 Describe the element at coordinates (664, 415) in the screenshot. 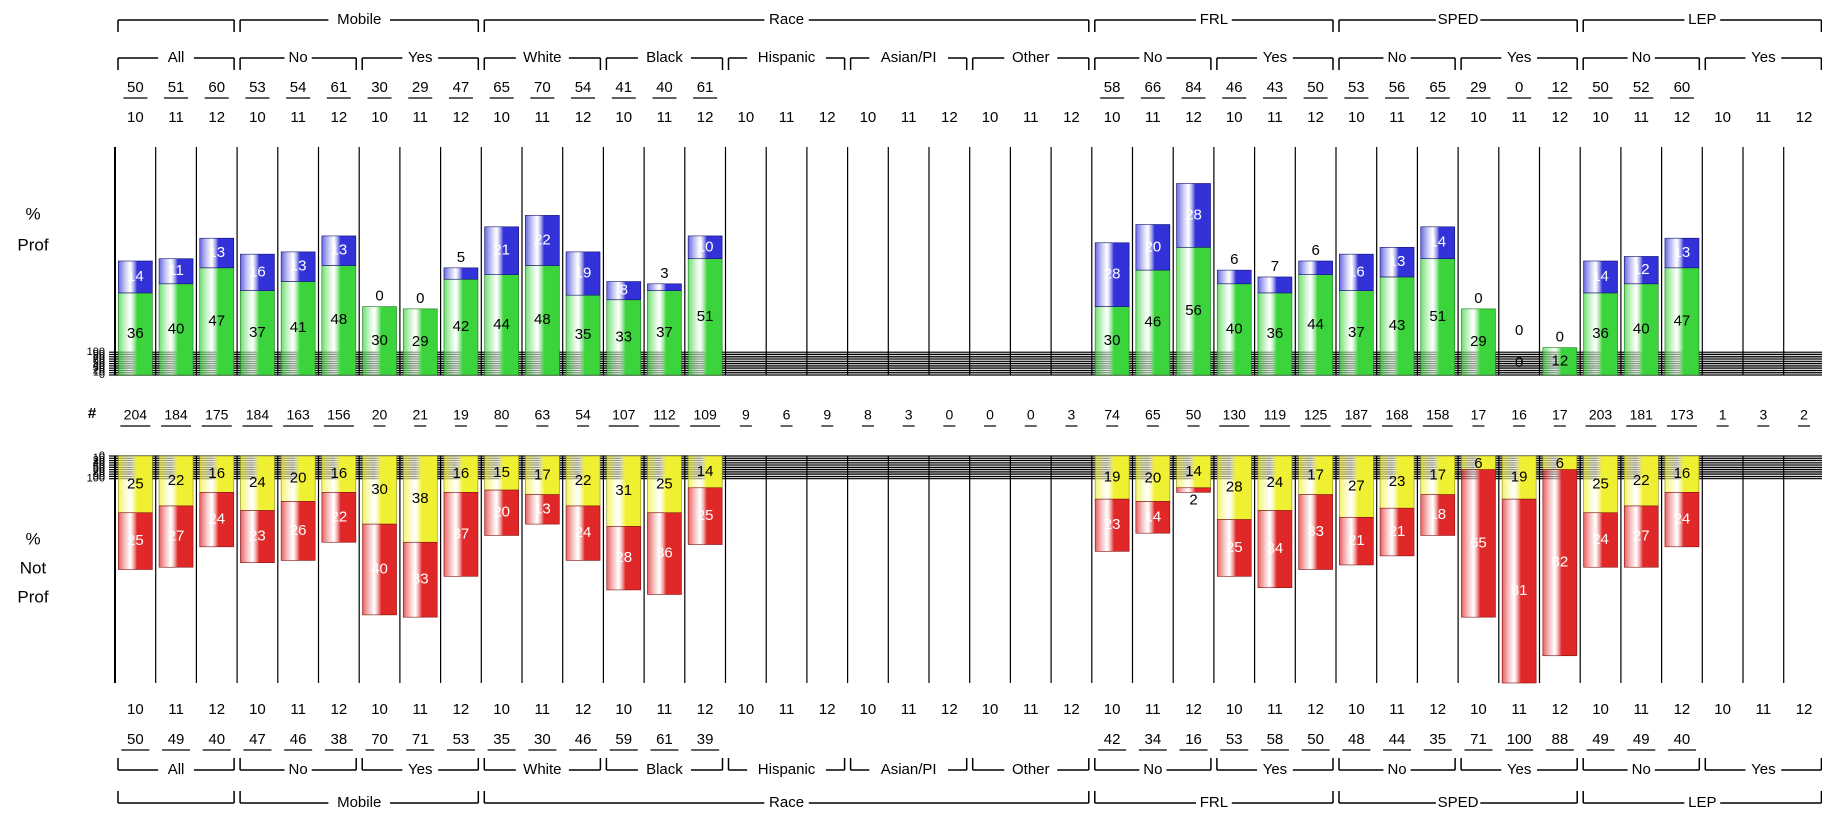

I see `count-label: 112` at that location.